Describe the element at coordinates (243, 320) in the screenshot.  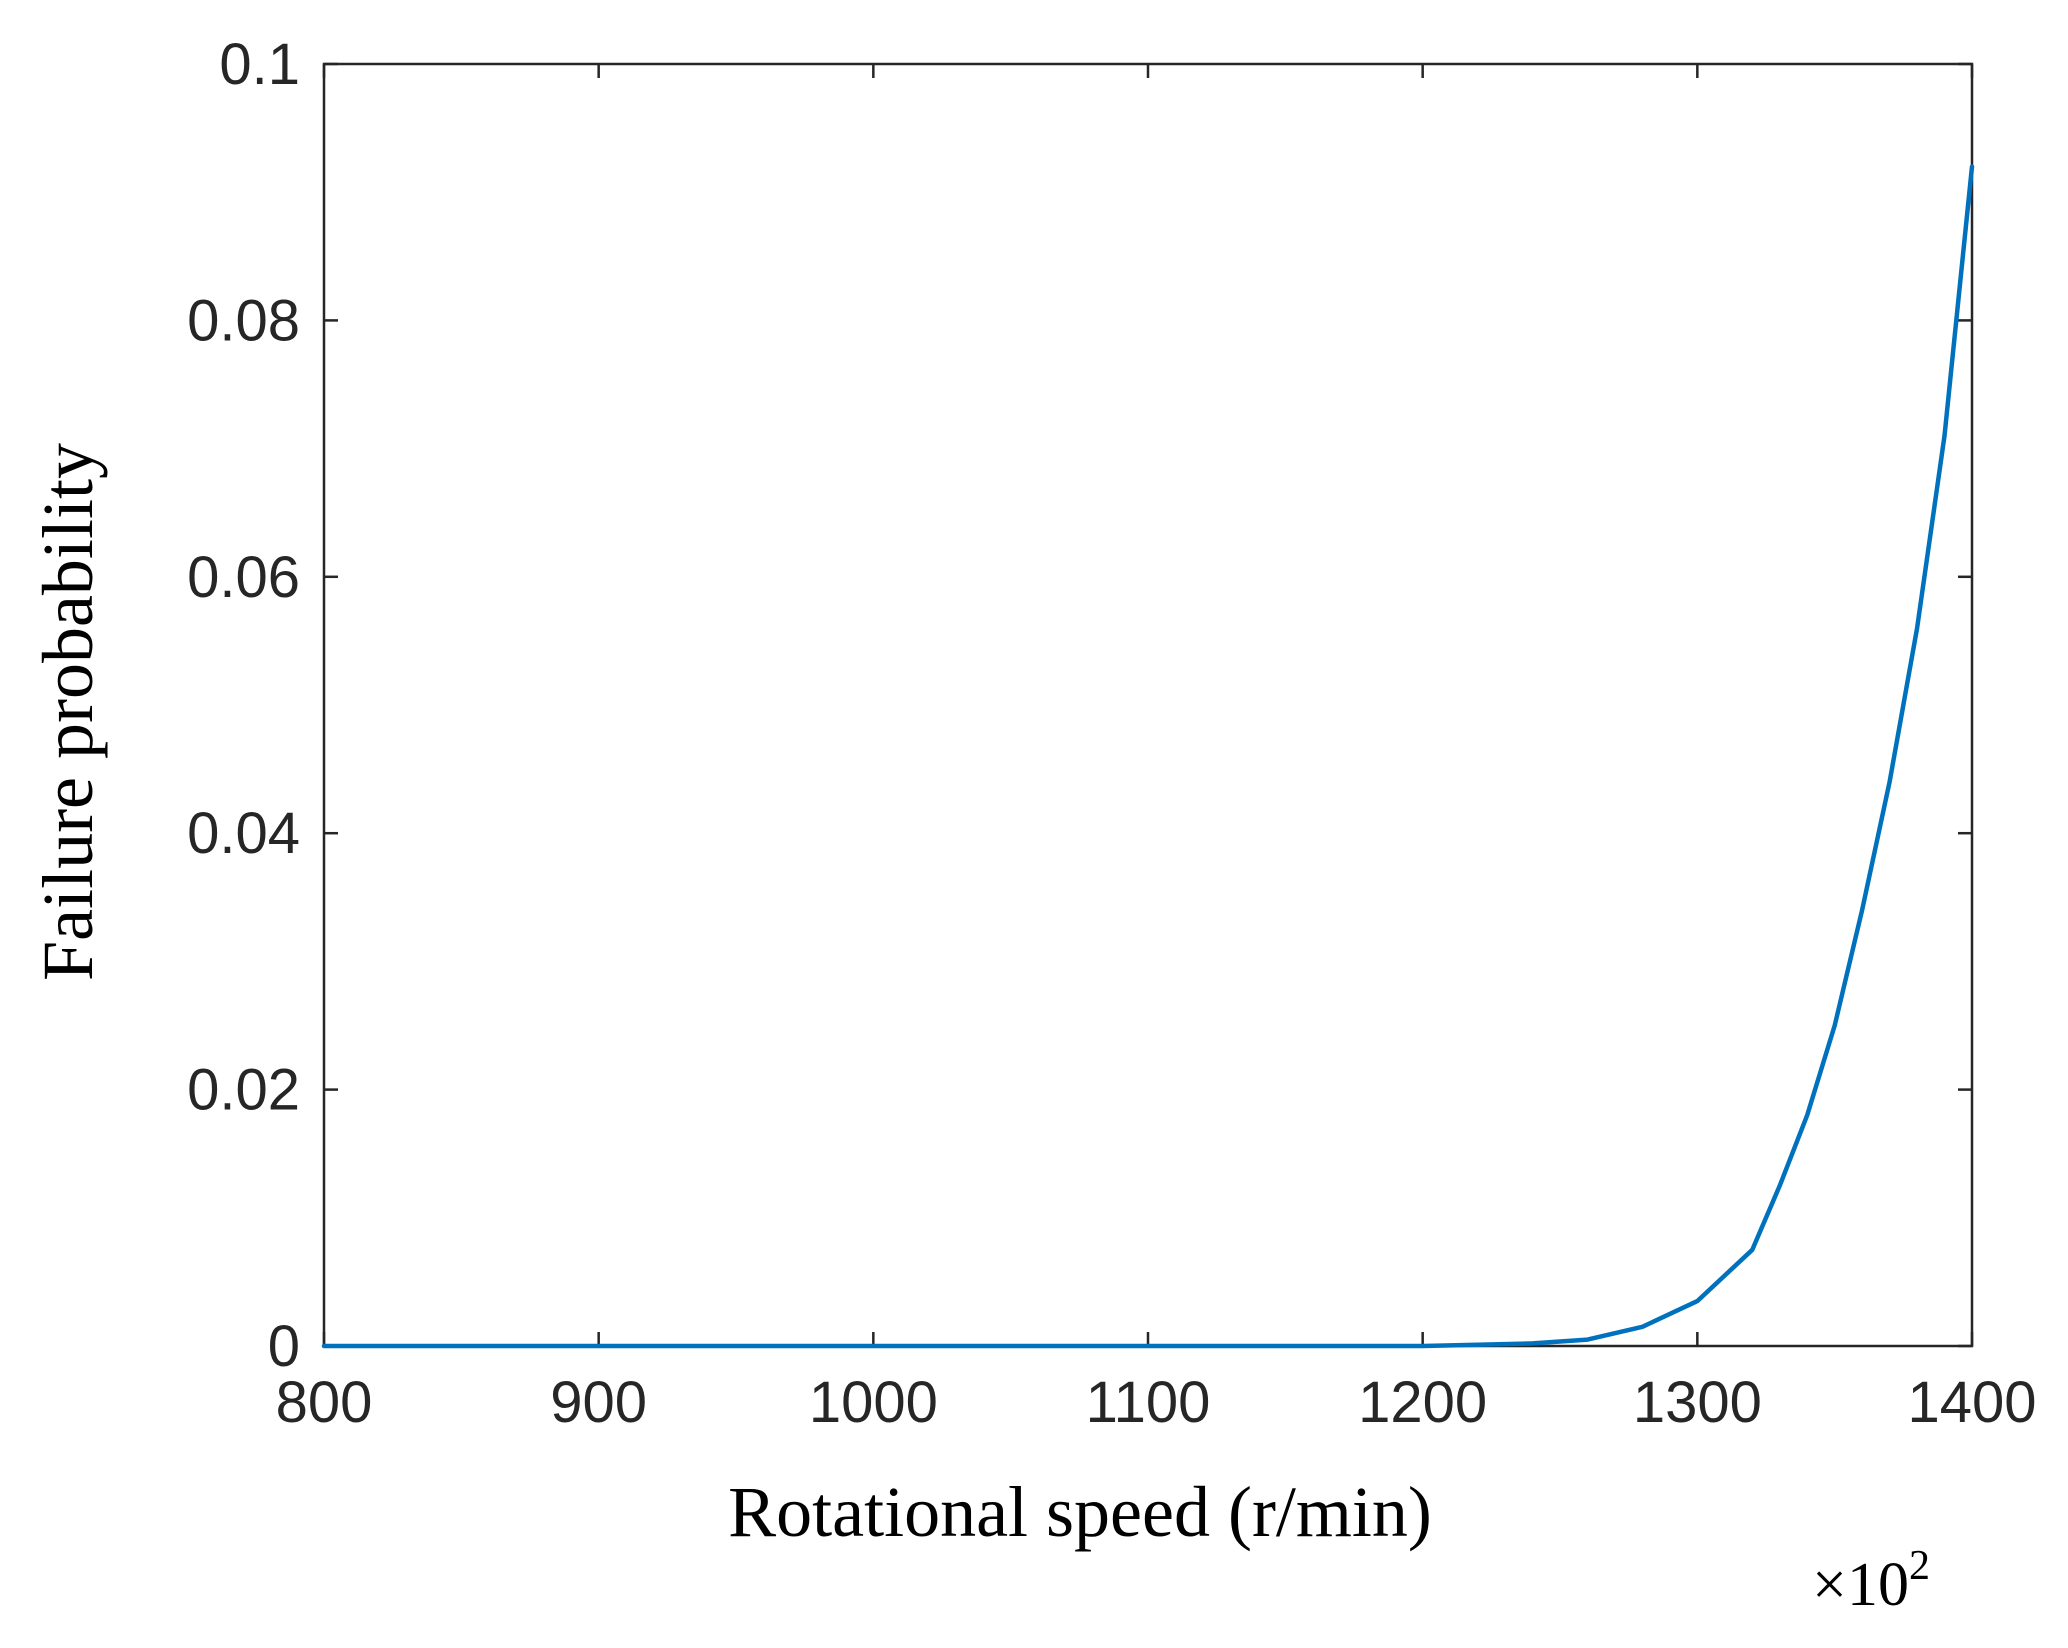
I see `y-tick-label: 0.08` at that location.